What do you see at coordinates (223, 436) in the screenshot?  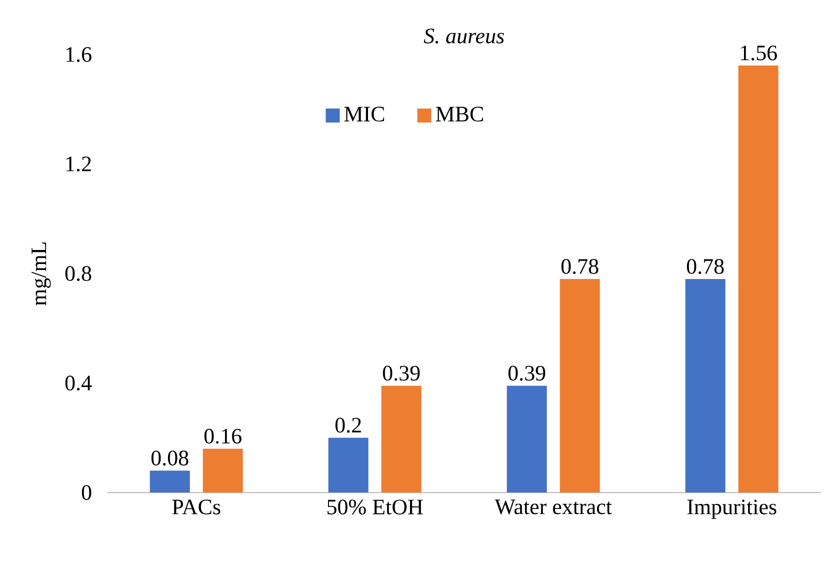 I see `data-label: 0.16` at bounding box center [223, 436].